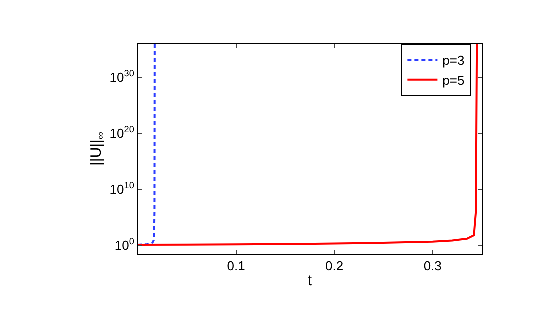 Image resolution: width=554 pixels, height=330 pixels. I want to click on y-tick-label: 10$^{20}$, so click(122, 133).